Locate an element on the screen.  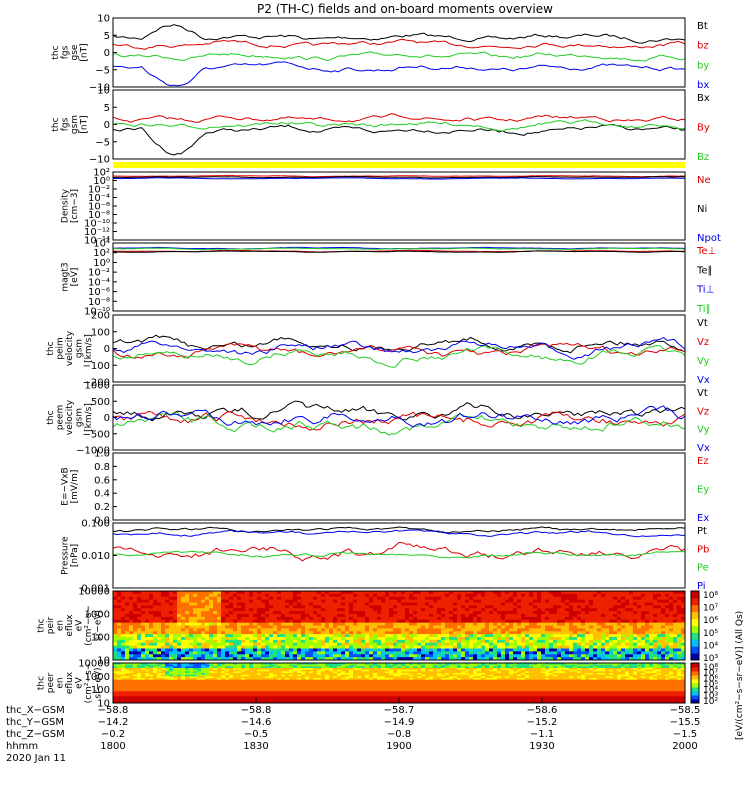
y-axis-label: peem is located at coordinates (61, 418).